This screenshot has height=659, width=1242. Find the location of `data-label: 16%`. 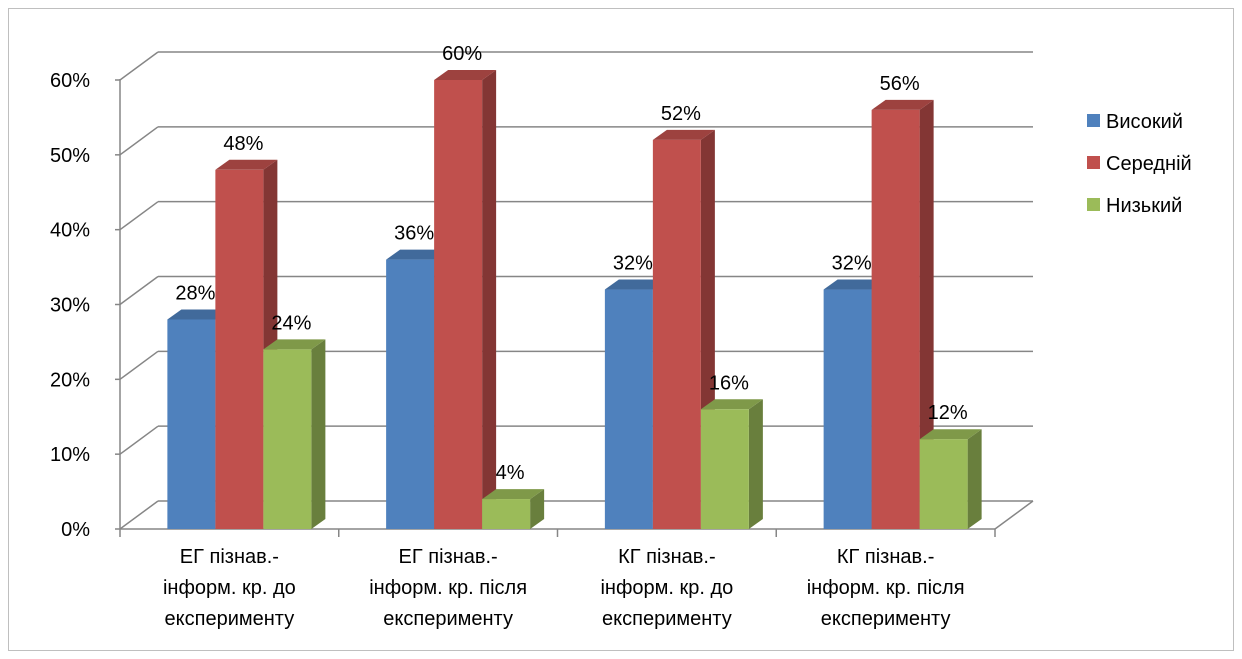

data-label: 16% is located at coordinates (729, 383).